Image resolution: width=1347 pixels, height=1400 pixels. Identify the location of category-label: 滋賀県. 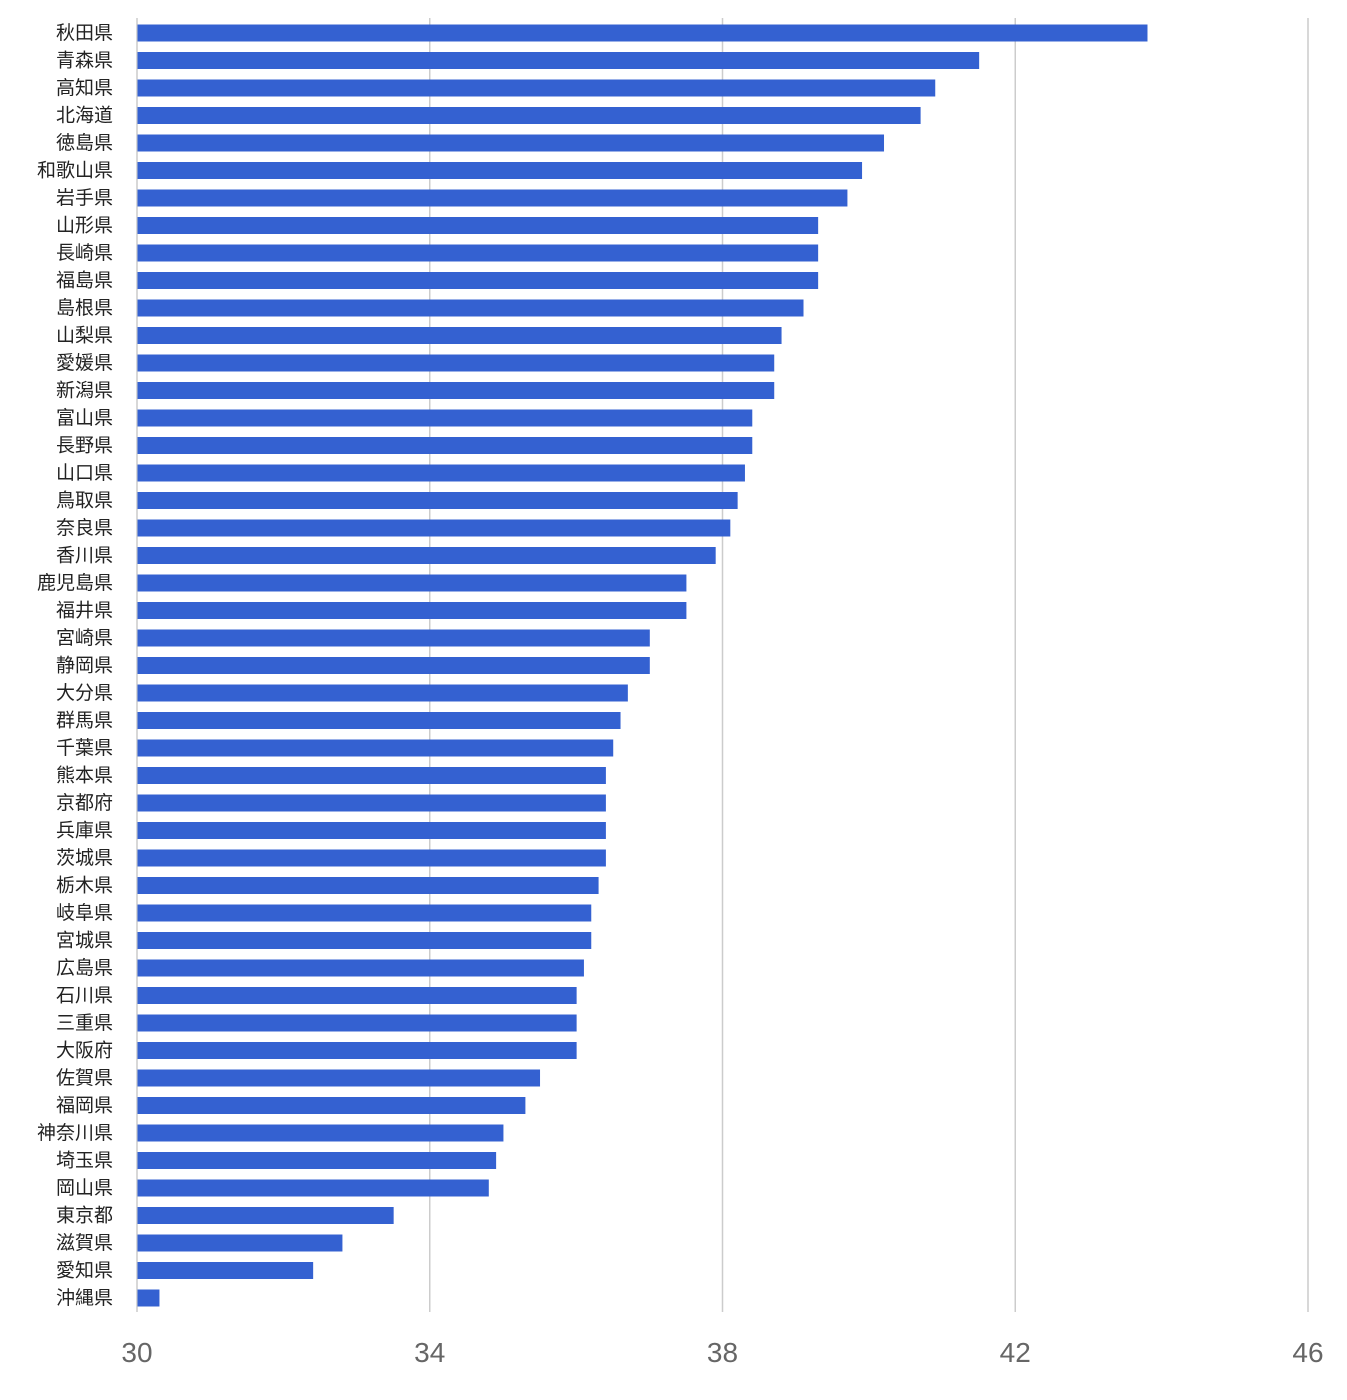
(84, 1243).